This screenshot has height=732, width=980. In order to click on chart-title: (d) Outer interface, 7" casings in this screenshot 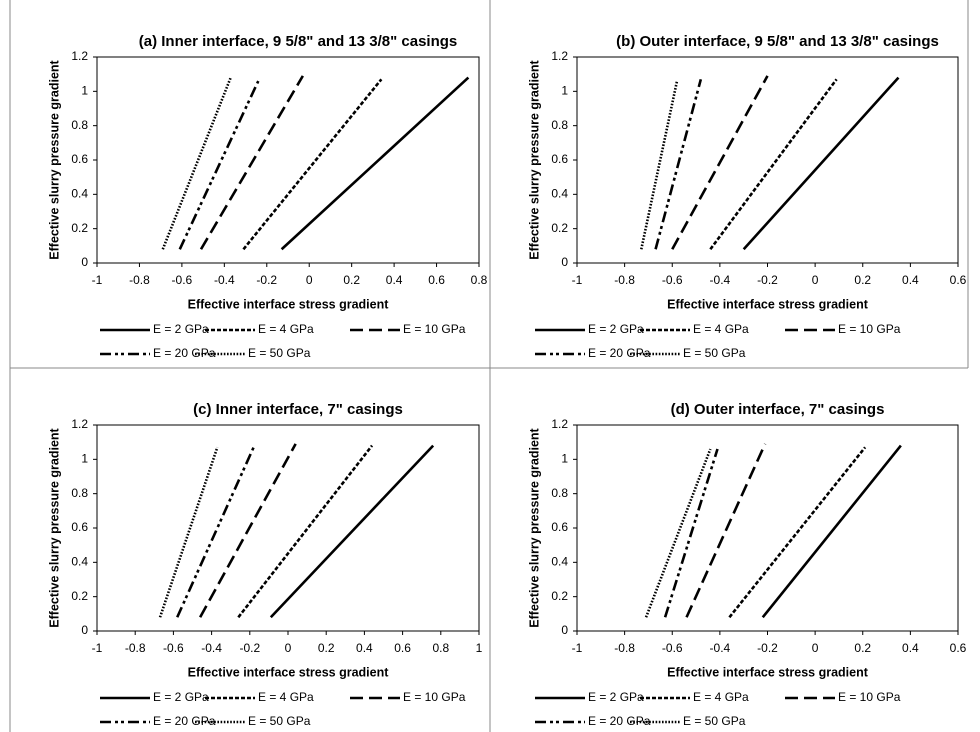, I will do `click(778, 409)`.